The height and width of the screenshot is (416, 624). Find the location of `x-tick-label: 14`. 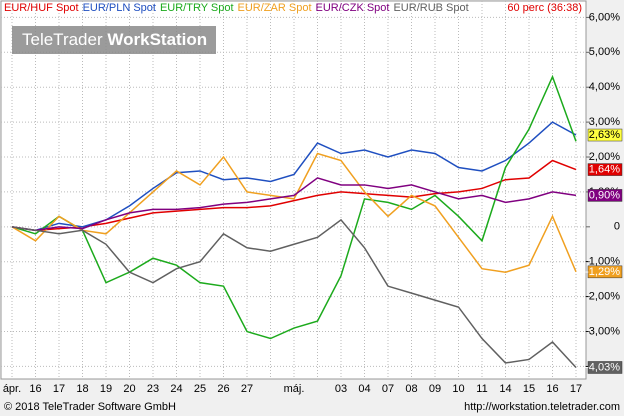

x-tick-label: 14 is located at coordinates (505, 389).